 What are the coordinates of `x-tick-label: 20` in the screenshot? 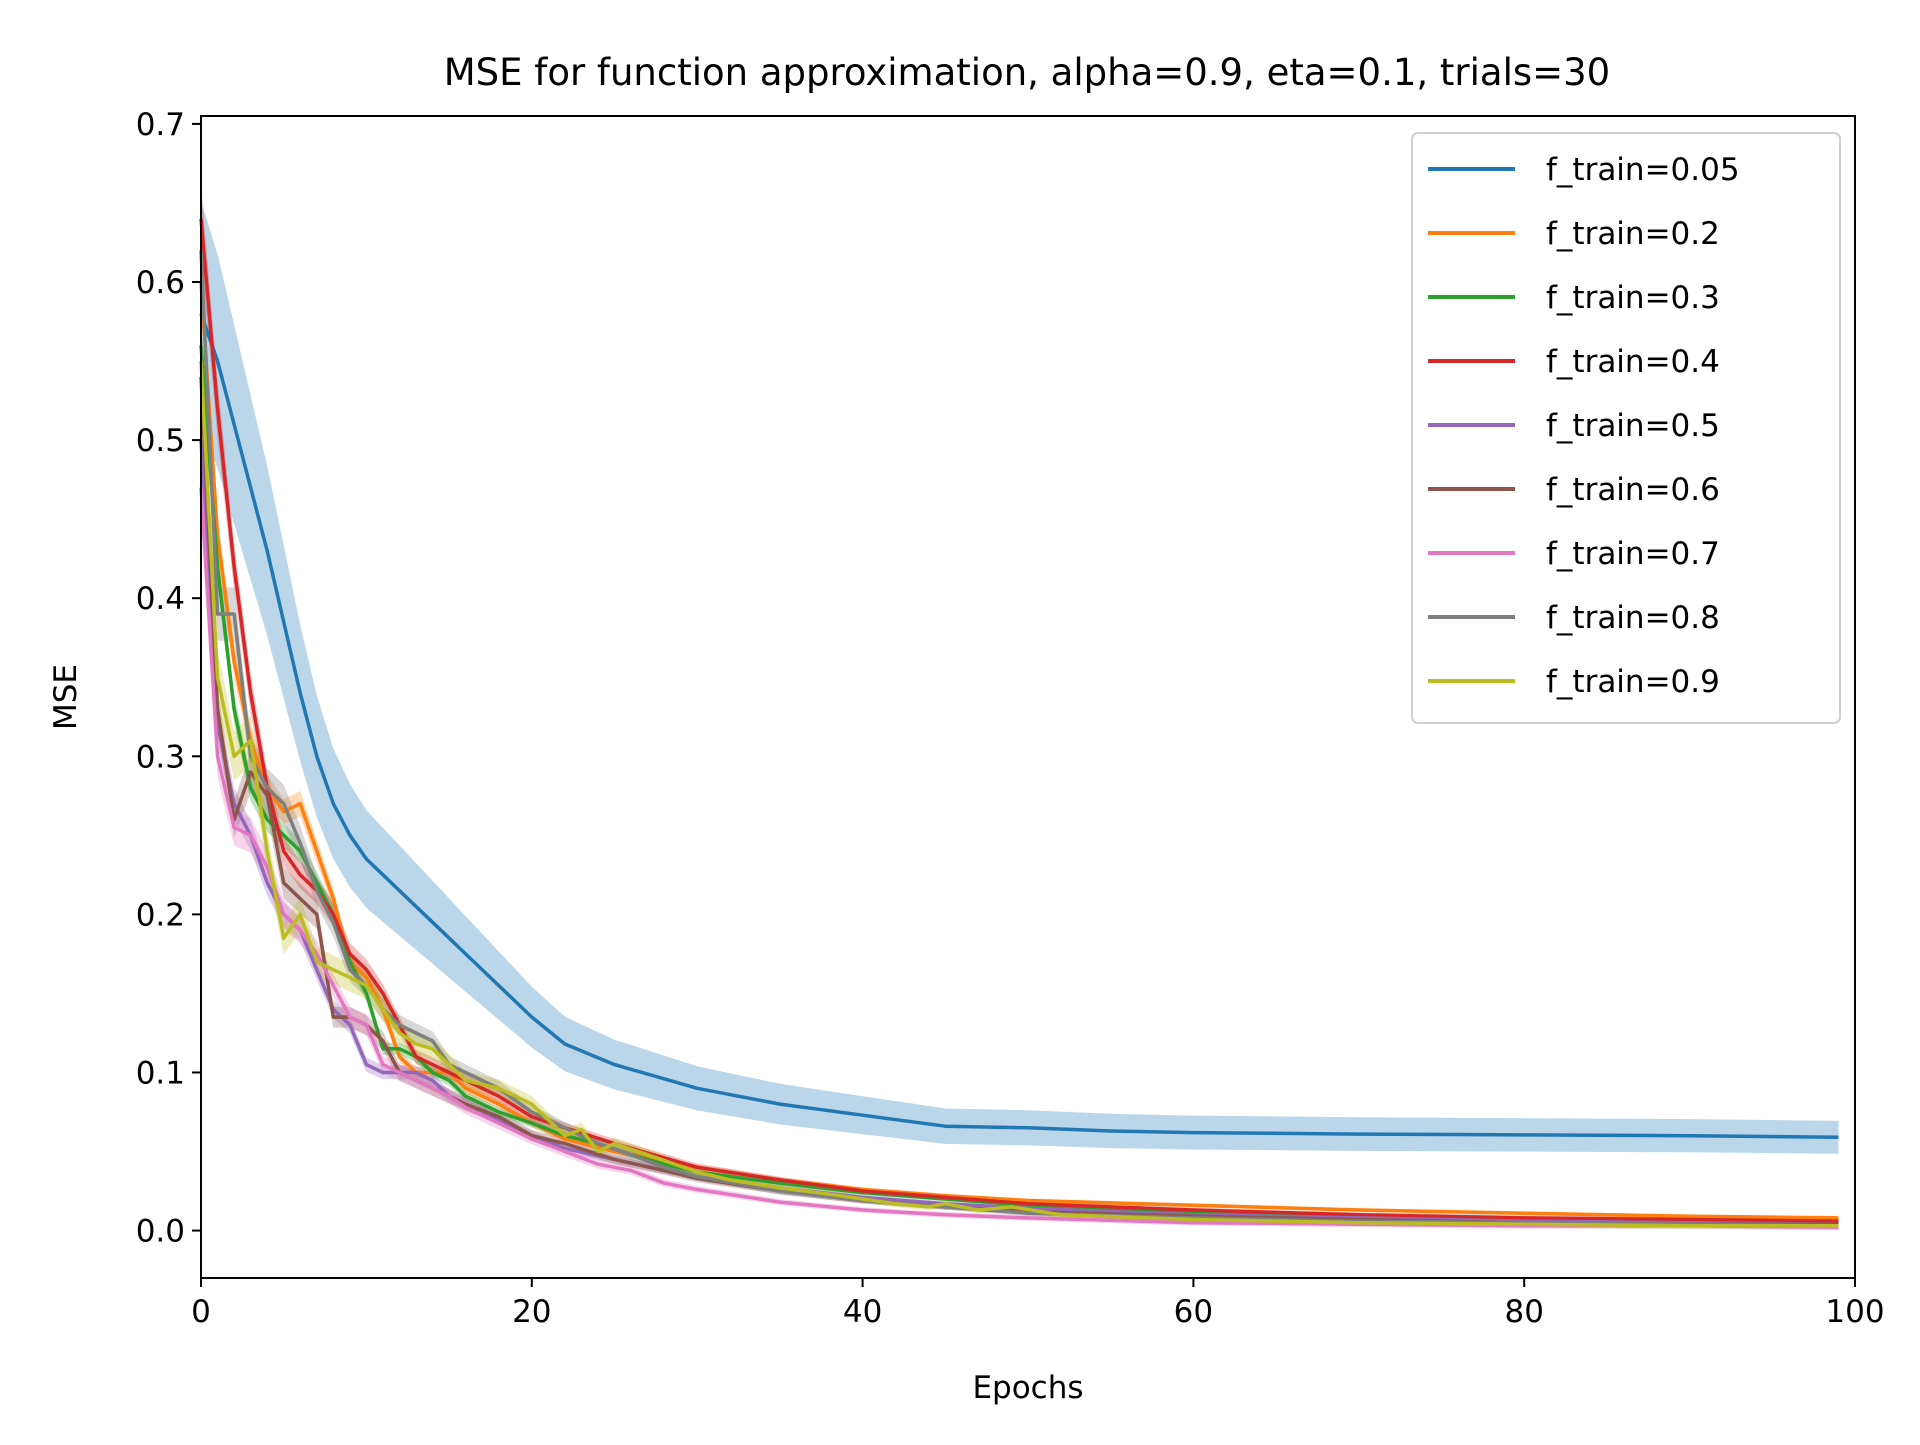 It's located at (531, 1312).